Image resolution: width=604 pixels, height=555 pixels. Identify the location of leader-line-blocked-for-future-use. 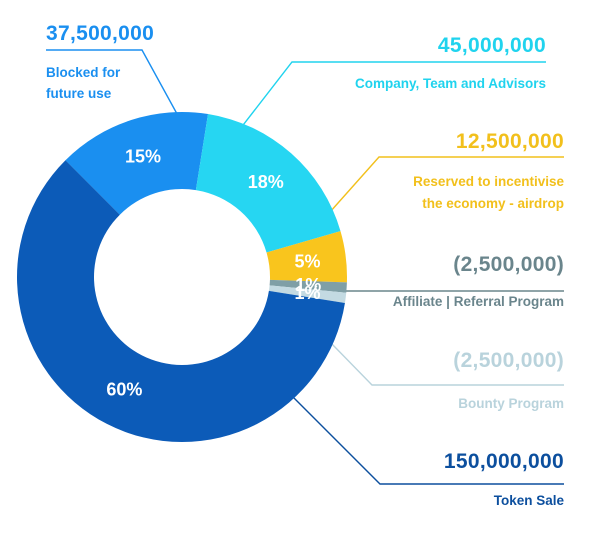
(114, 86).